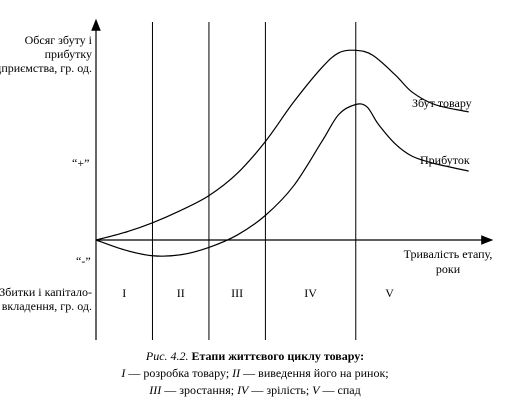 The image size is (510, 412). Describe the element at coordinates (81, 163) in the screenshot. I see `y-marker-plus: “+”` at that location.